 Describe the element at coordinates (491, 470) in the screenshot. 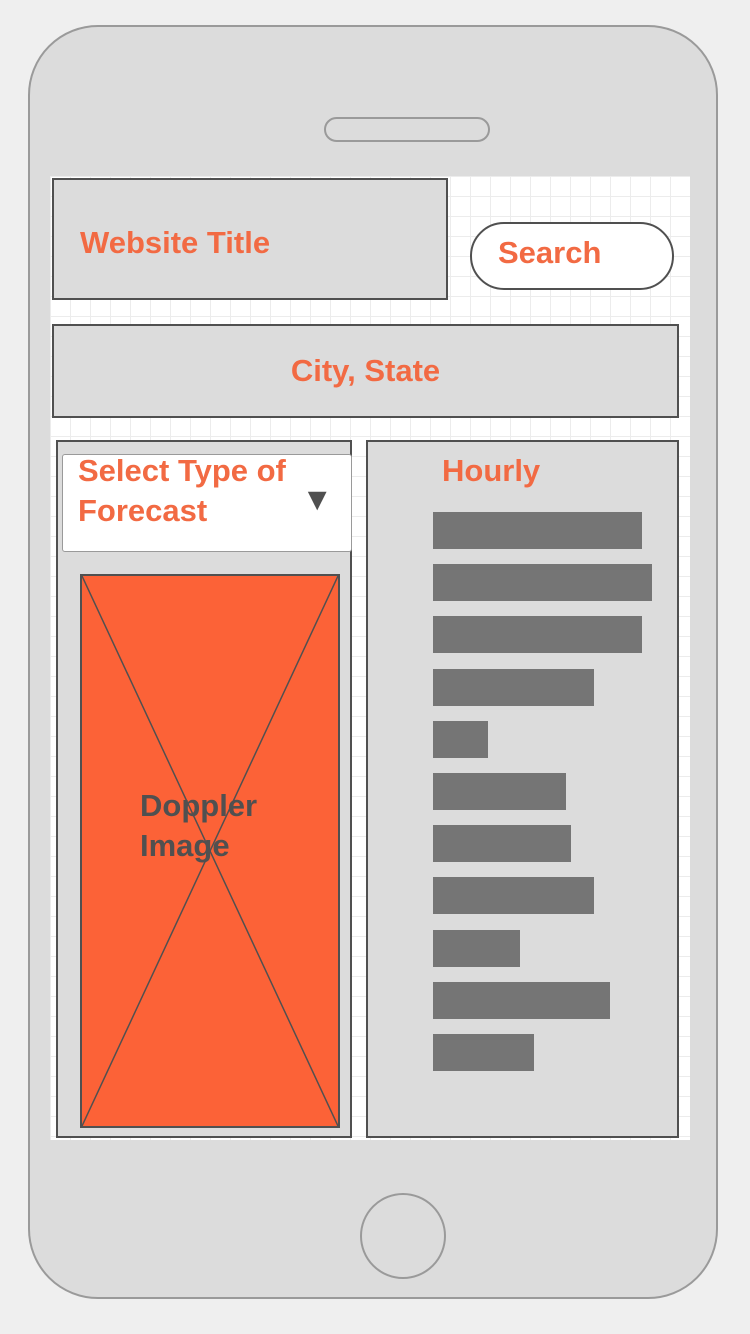

I see `hourly-label: Hourly` at that location.